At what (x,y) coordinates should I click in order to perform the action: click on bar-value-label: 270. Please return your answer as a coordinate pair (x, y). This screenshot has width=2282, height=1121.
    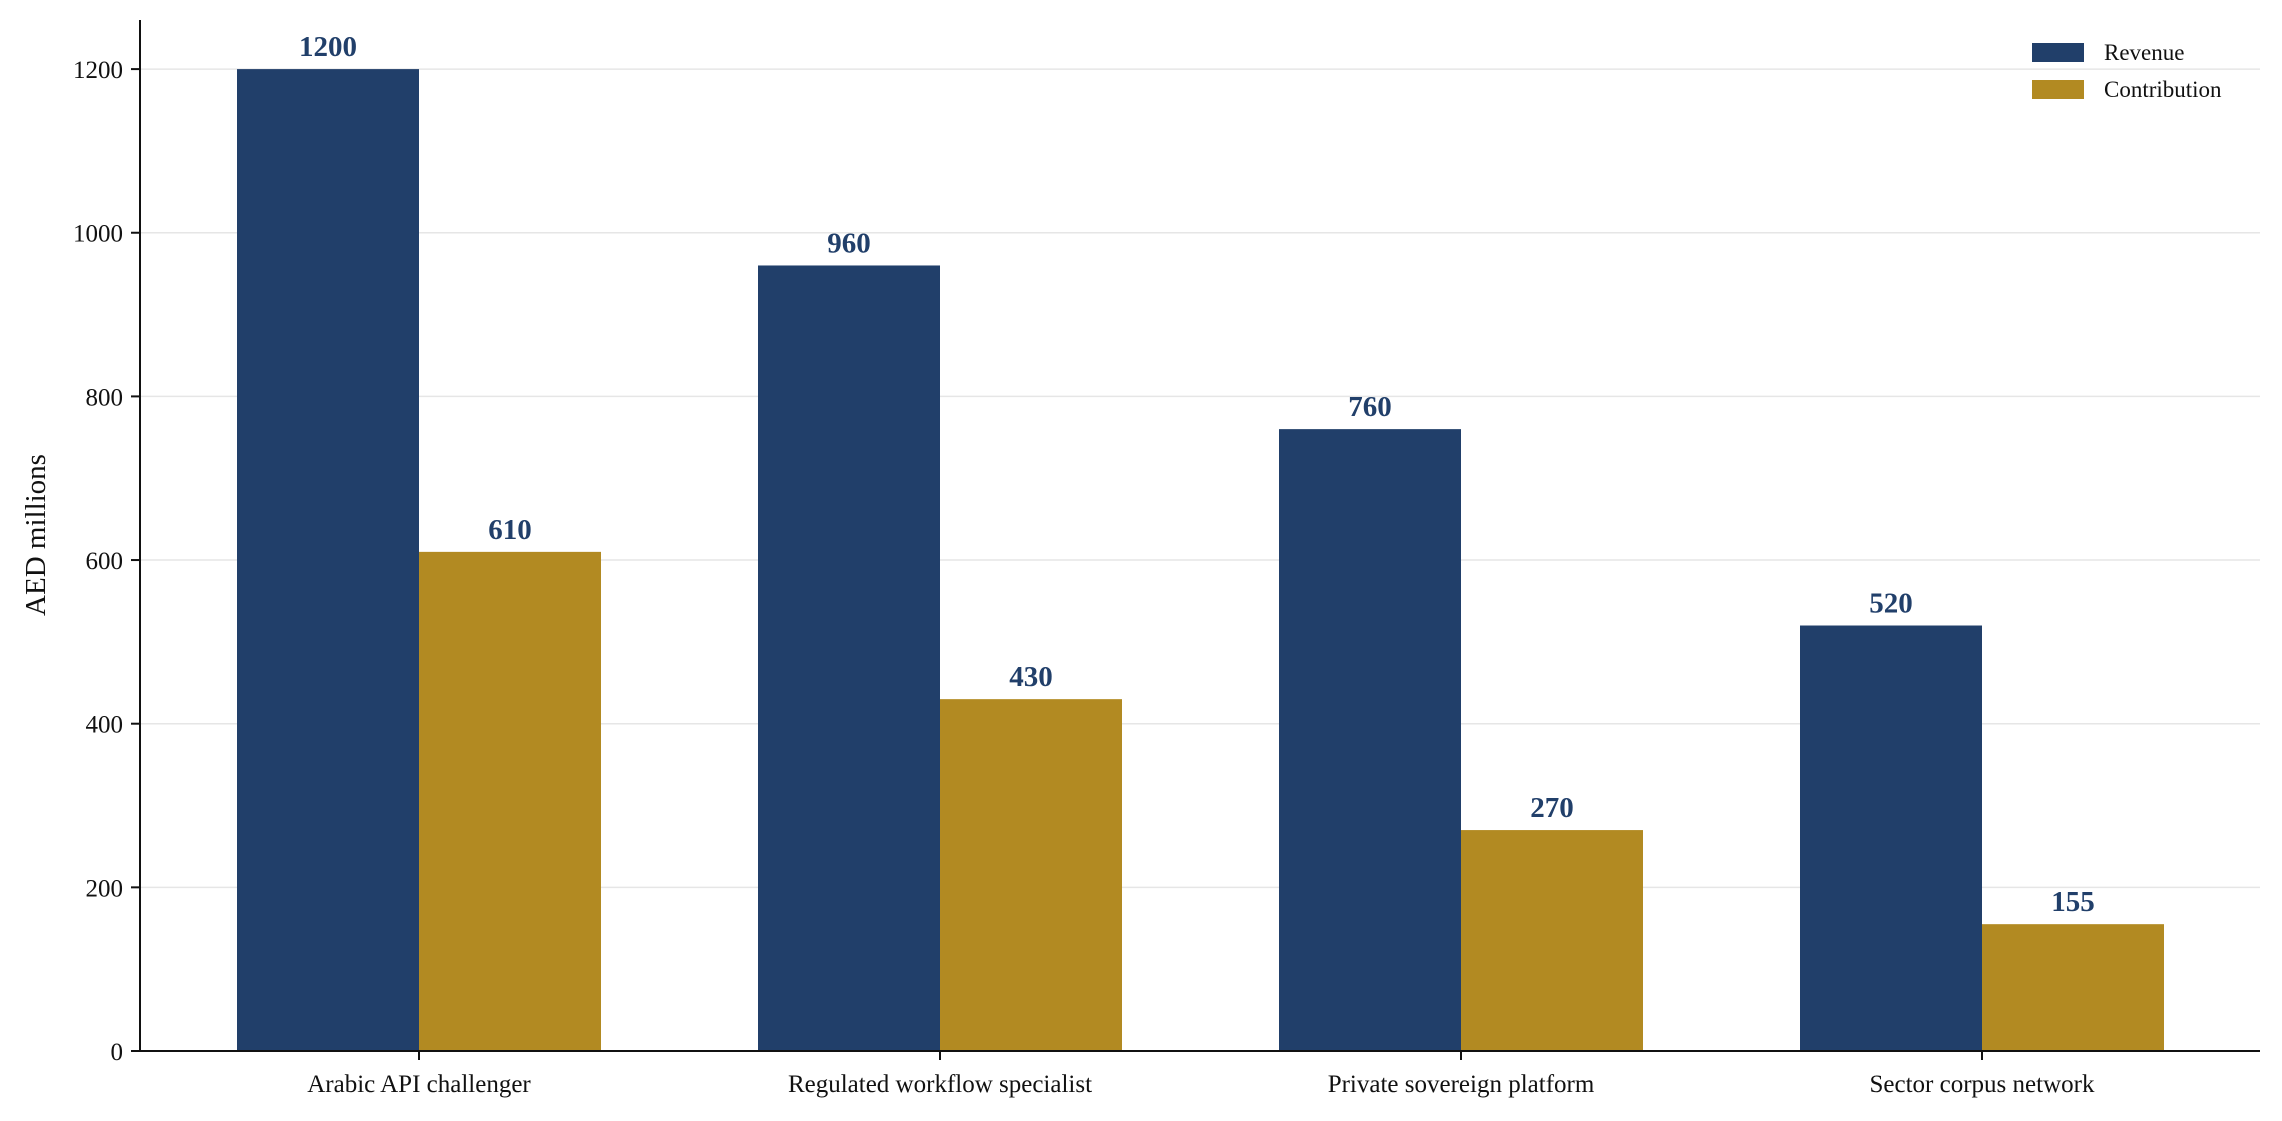
    Looking at the image, I should click on (1552, 808).